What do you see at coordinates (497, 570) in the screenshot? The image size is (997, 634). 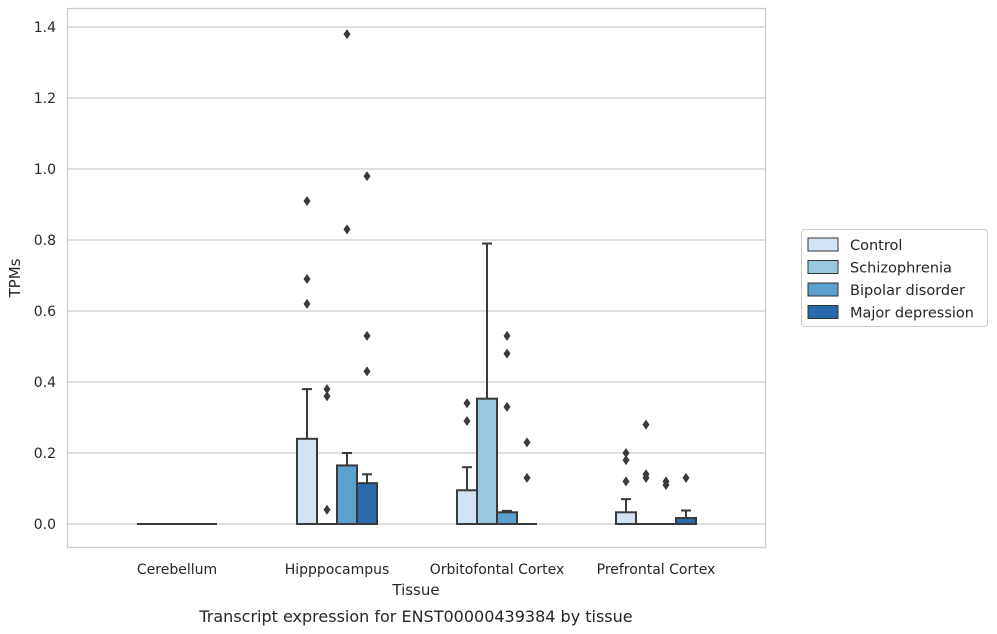 I see `x-tick-label: Orbitofontal Cortex` at bounding box center [497, 570].